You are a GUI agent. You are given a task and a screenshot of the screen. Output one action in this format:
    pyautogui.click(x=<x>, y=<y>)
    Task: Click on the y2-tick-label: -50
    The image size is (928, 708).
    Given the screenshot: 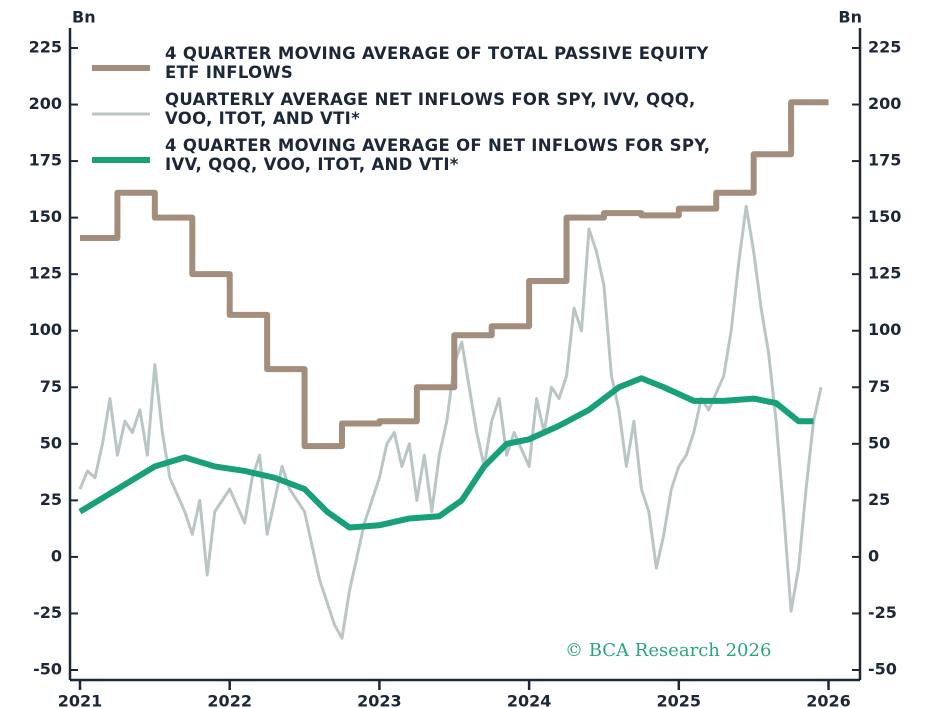 What is the action you would take?
    pyautogui.click(x=882, y=669)
    